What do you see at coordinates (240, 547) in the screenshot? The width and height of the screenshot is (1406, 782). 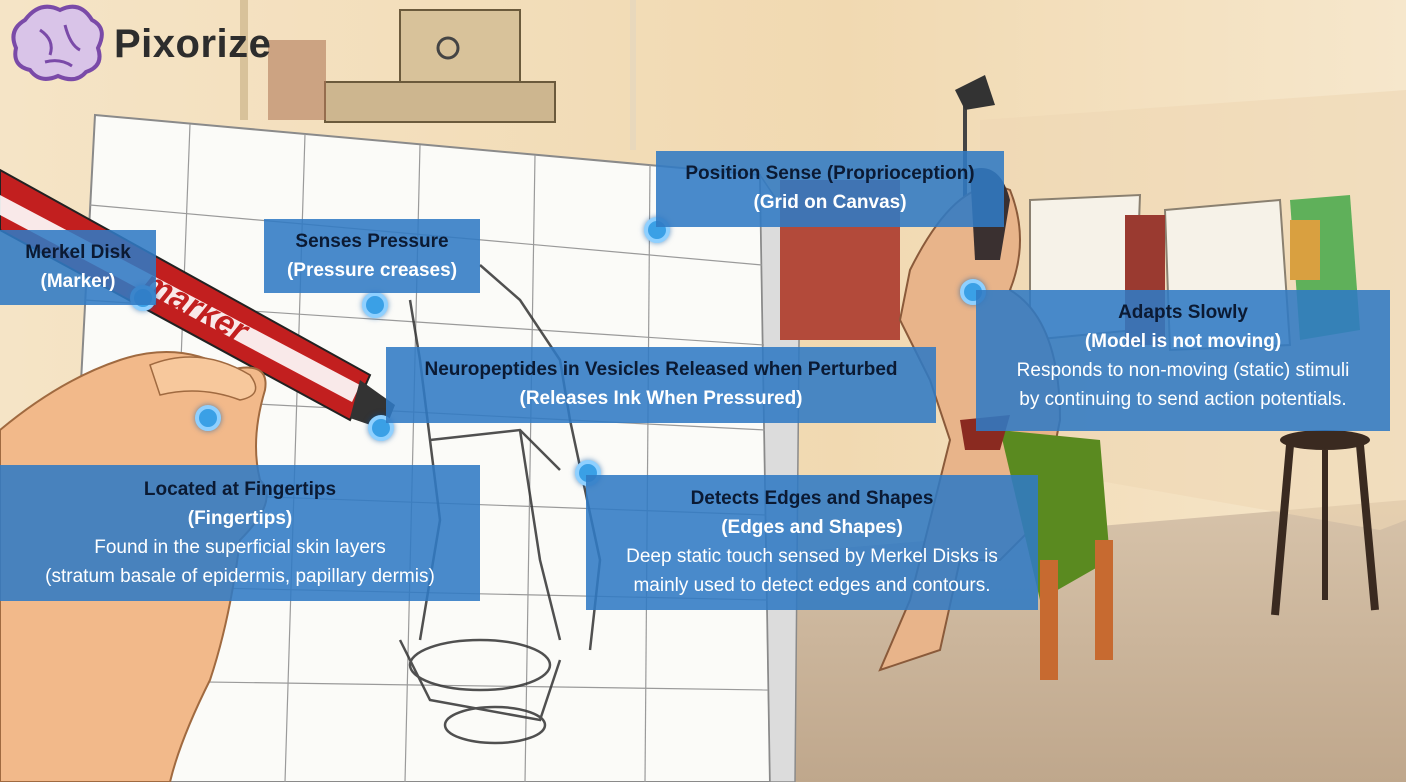 I see `label-fingertips-desc-1: Found in the superficial skin layers` at bounding box center [240, 547].